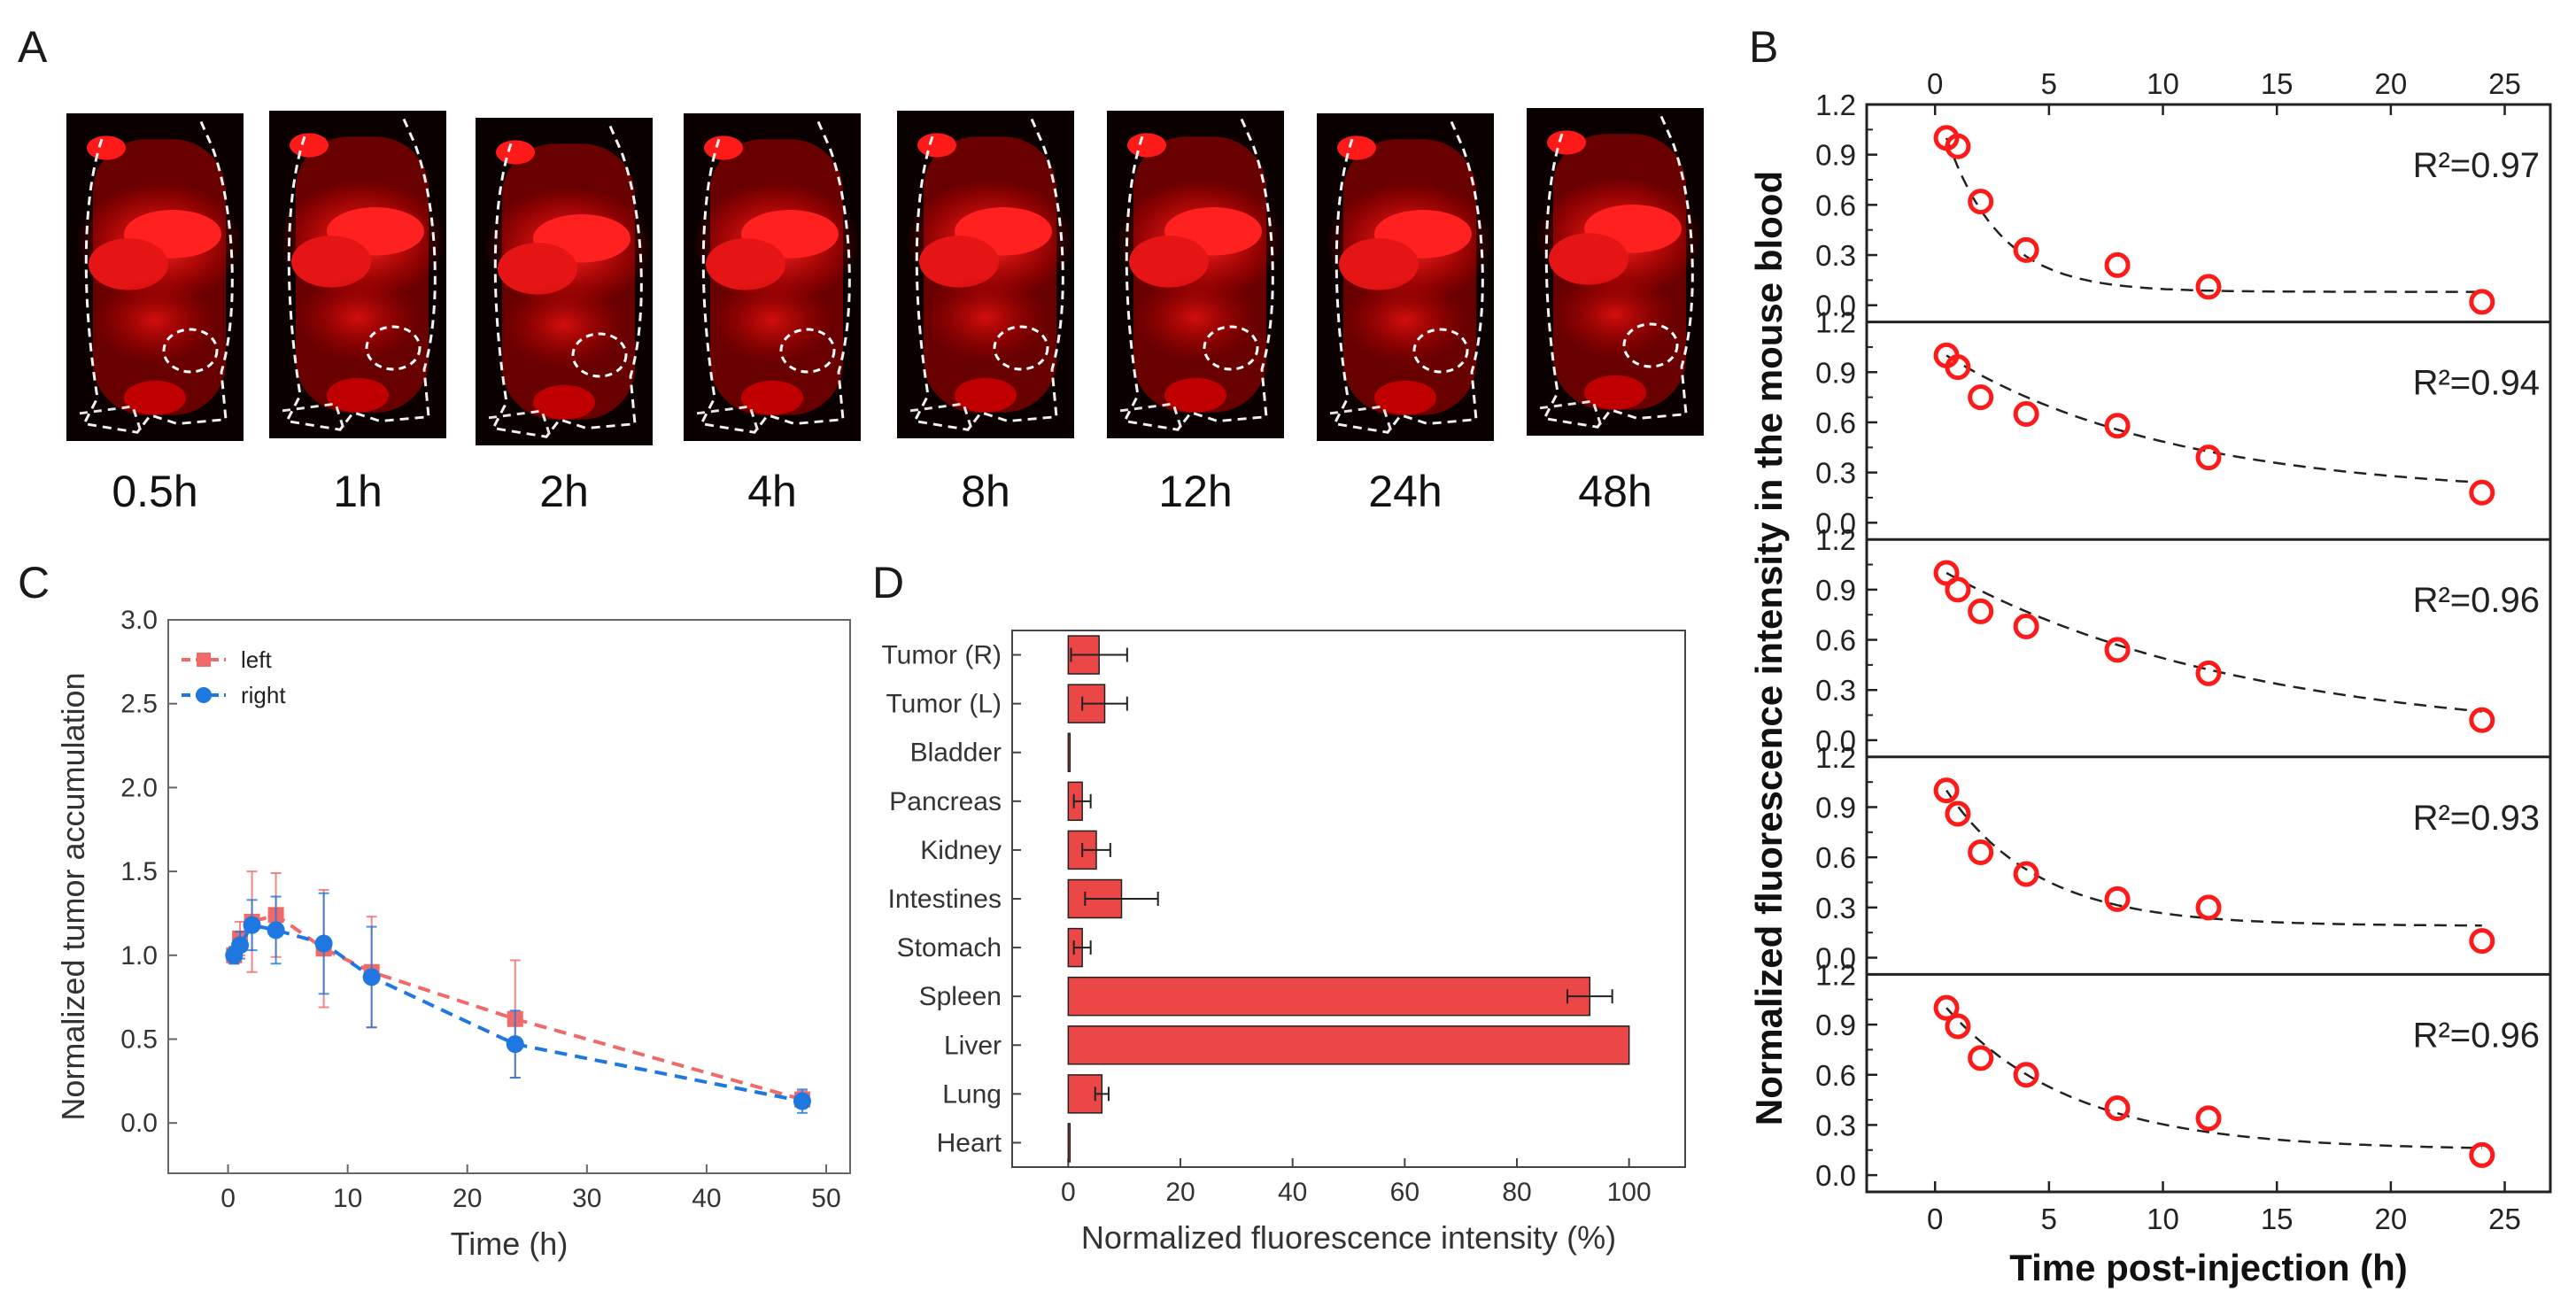 The width and height of the screenshot is (2576, 1307). Describe the element at coordinates (1516, 1192) in the screenshot. I see `x-tick-label: 80` at that location.